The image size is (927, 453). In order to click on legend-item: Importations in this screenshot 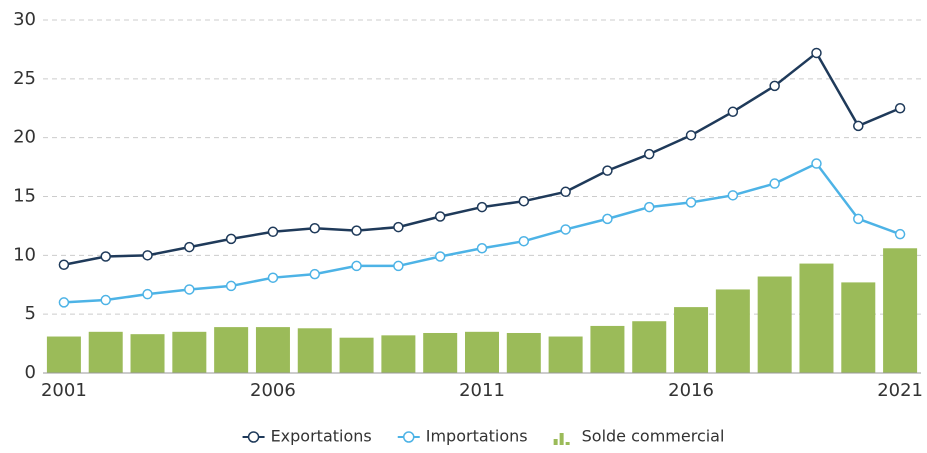, I will do `click(462, 436)`.